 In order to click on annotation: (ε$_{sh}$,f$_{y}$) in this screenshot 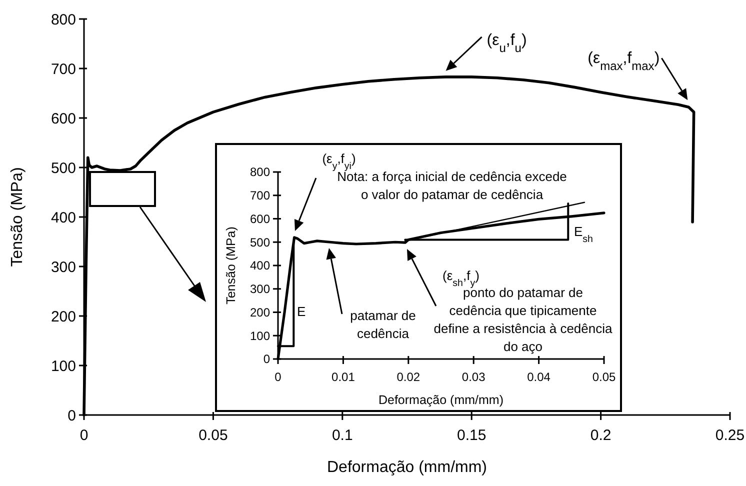, I will do `click(461, 278)`.